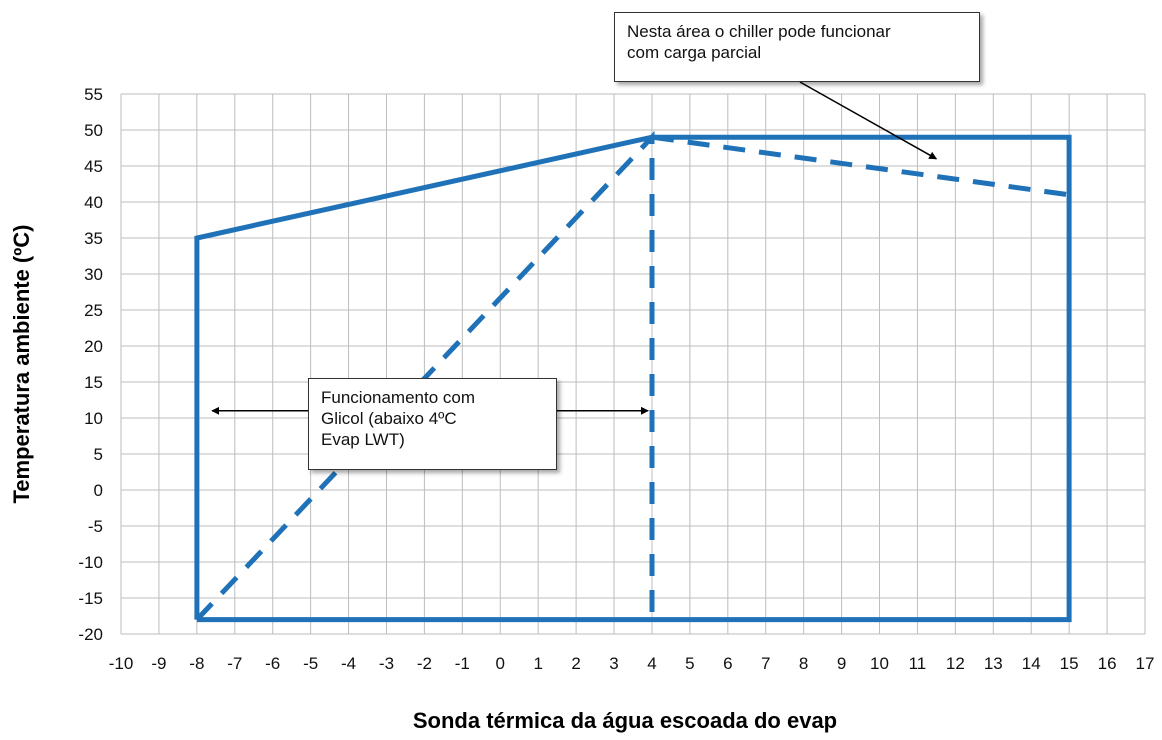 The height and width of the screenshot is (740, 1162). What do you see at coordinates (90, 598) in the screenshot?
I see `y-tick-label: -15` at bounding box center [90, 598].